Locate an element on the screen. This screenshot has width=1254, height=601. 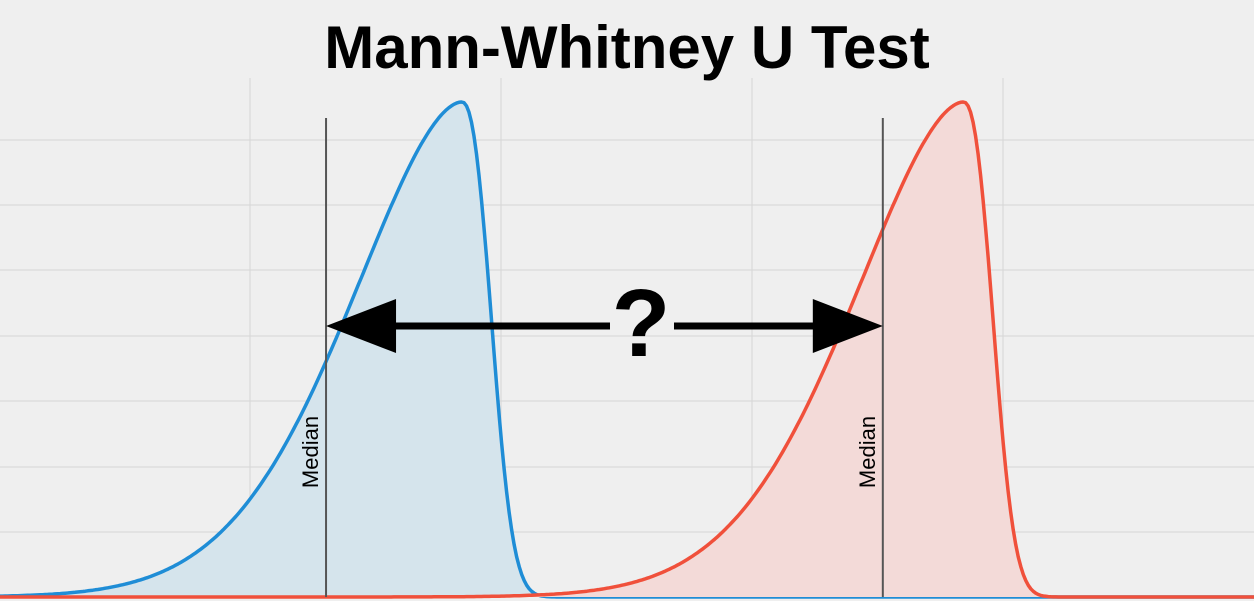
median-label-1: Median is located at coordinates (310, 452).